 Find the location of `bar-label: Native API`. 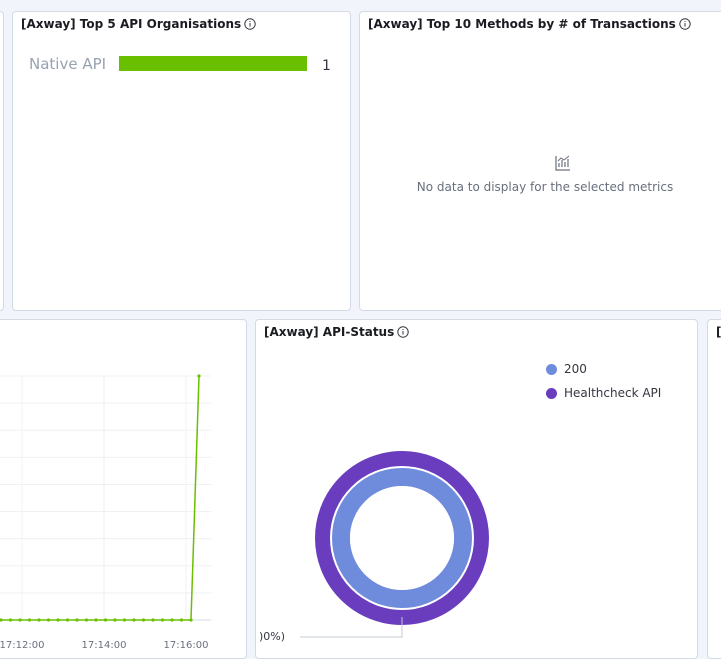

bar-label: Native API is located at coordinates (68, 64).